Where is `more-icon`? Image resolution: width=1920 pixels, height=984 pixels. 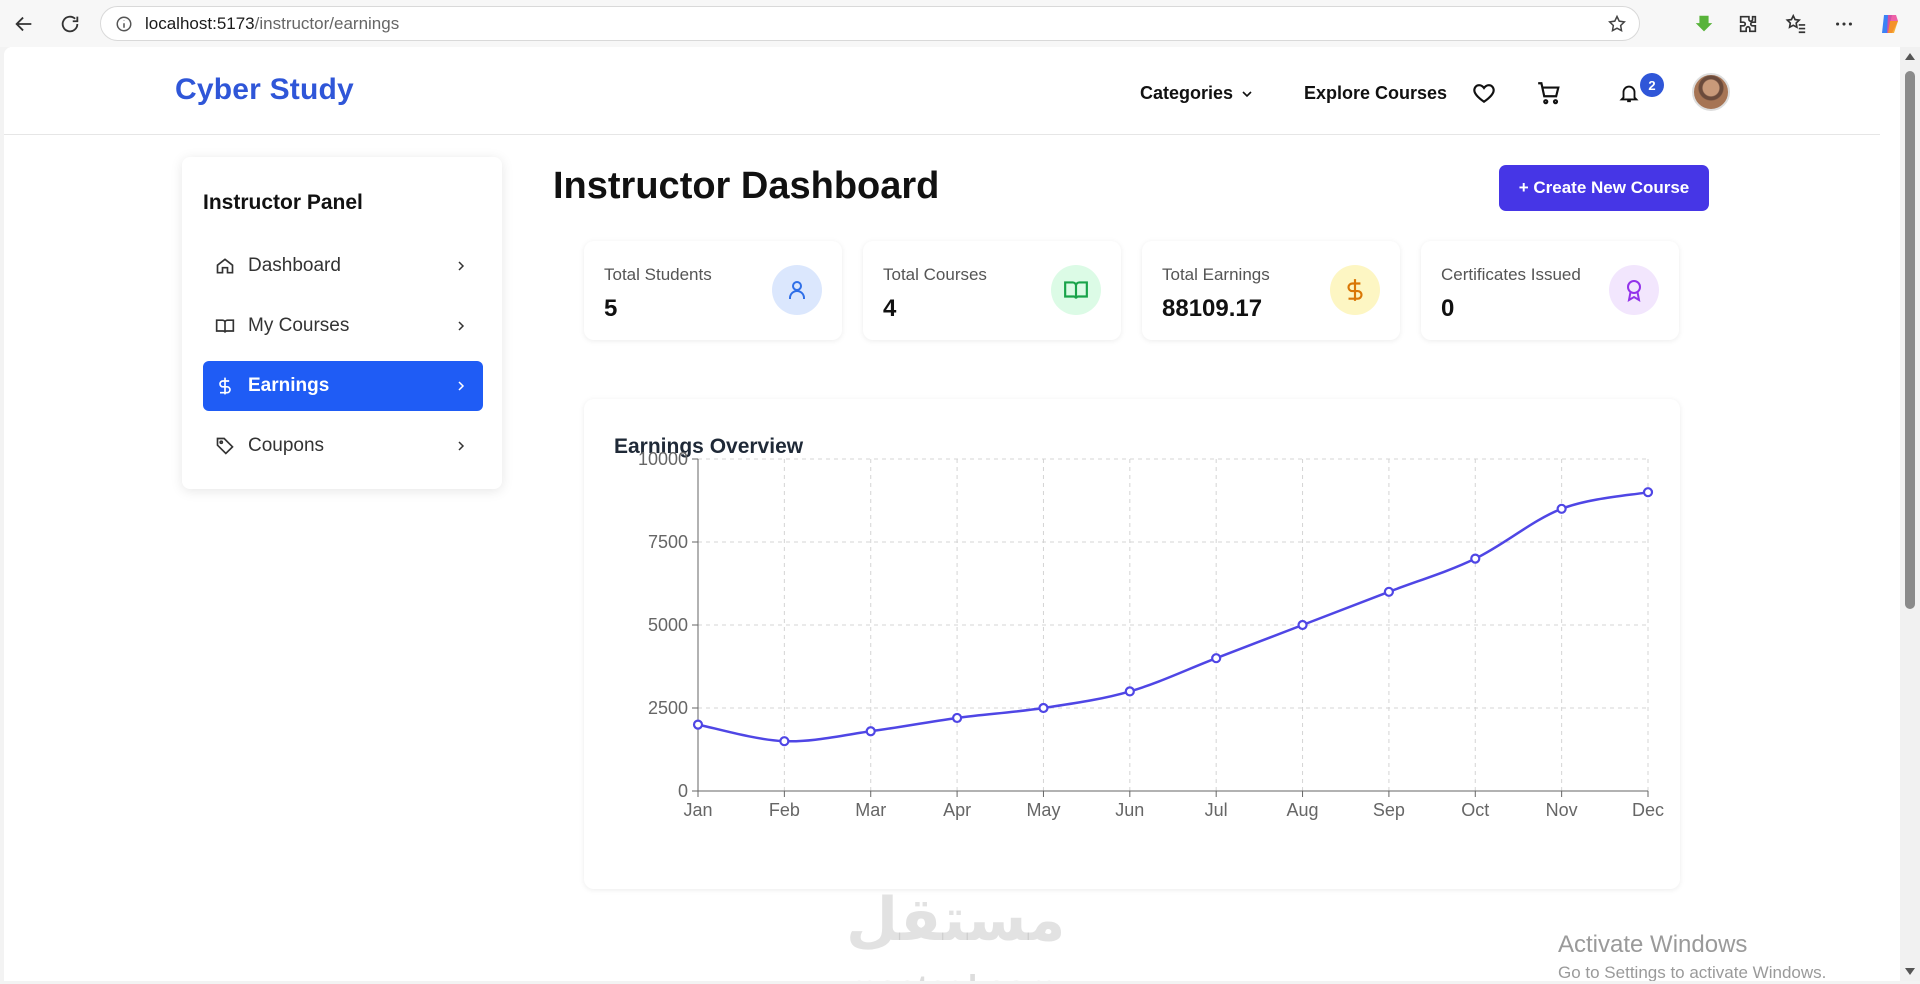
more-icon is located at coordinates (1844, 24).